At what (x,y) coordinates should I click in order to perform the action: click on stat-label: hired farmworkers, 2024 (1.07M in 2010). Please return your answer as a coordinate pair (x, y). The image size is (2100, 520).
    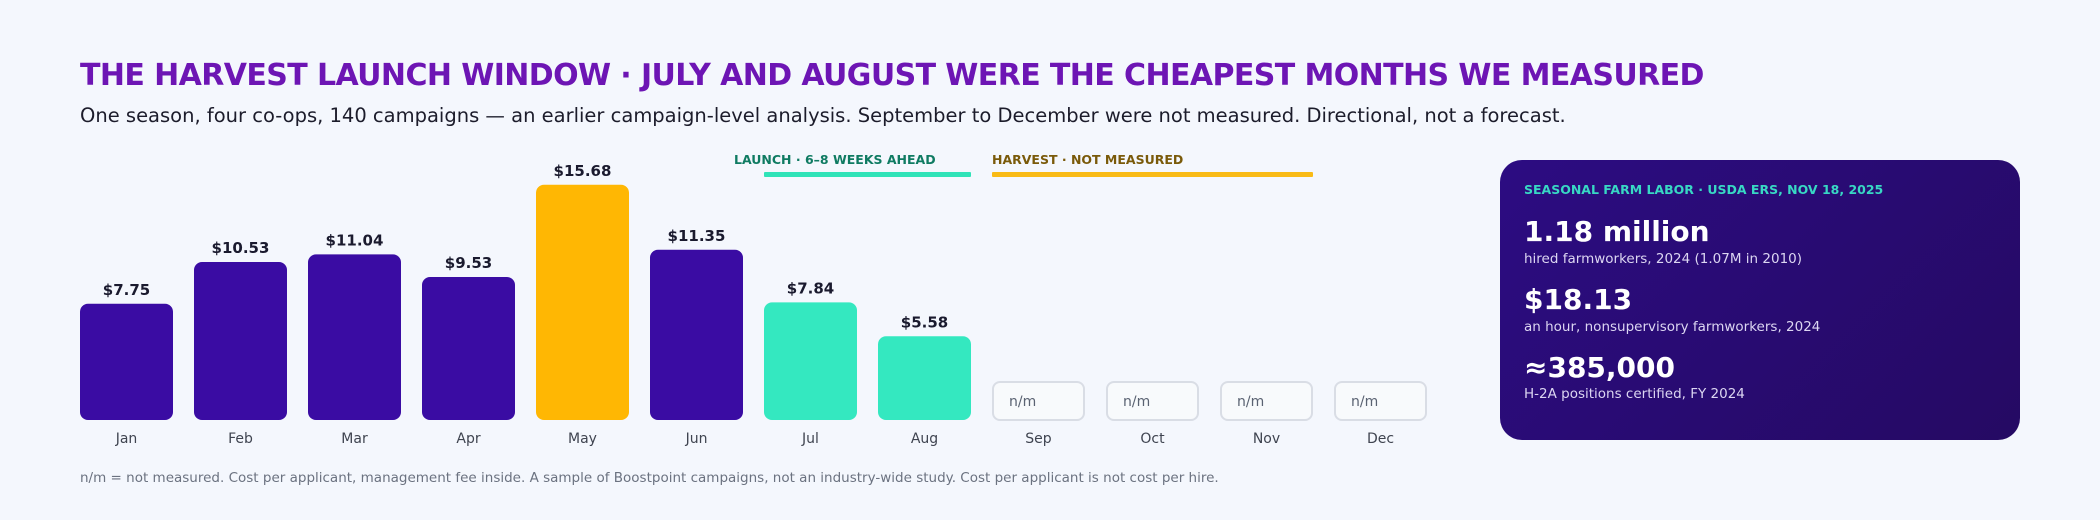
    Looking at the image, I should click on (1663, 258).